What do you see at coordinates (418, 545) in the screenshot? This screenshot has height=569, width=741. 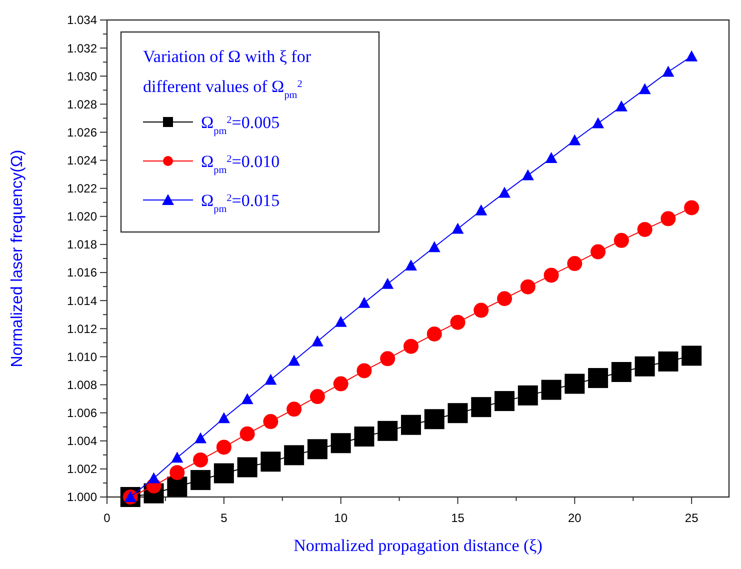 I see `x-axis-title: Normalized propagation distance (ξ)` at bounding box center [418, 545].